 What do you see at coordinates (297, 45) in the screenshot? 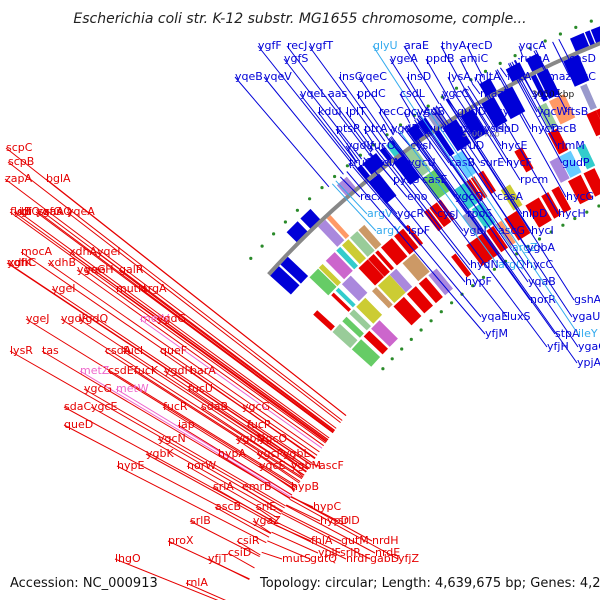
I see `gene-label: recJ` at bounding box center [297, 45].